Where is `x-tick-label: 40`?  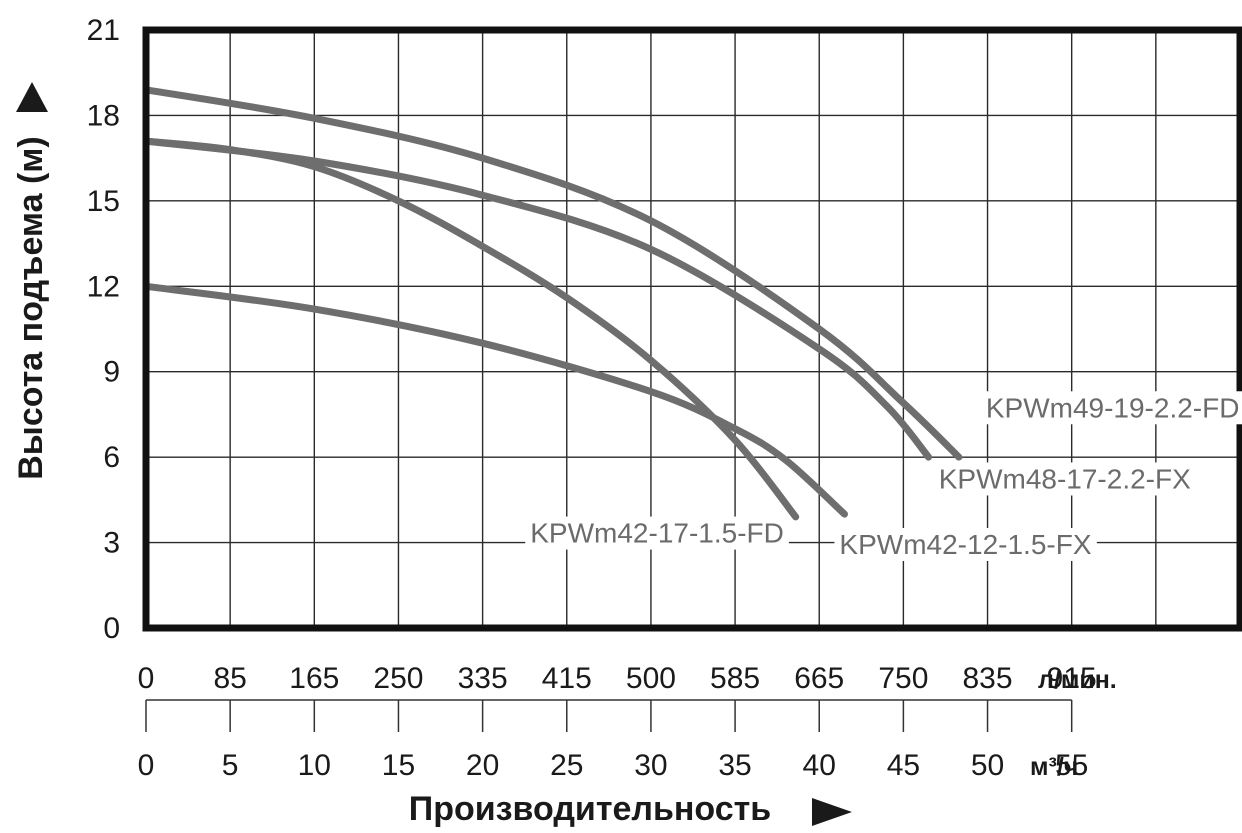 x-tick-label: 40 is located at coordinates (819, 765).